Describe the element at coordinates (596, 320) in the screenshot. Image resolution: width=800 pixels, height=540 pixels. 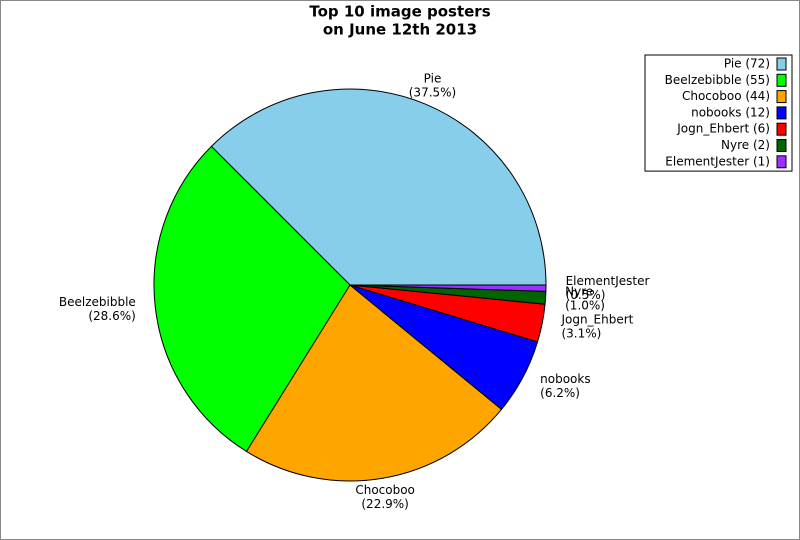
I see `slice-label: Jogn_Ehbert` at that location.